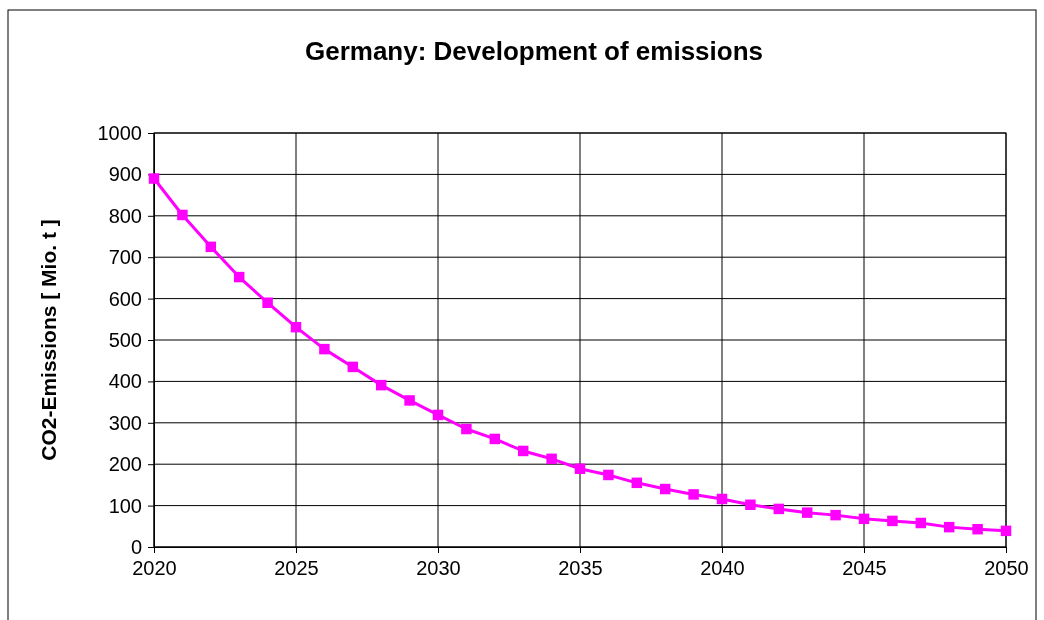 The width and height of the screenshot is (1044, 620). Describe the element at coordinates (136, 546) in the screenshot. I see `y-tick-label: 0` at that location.